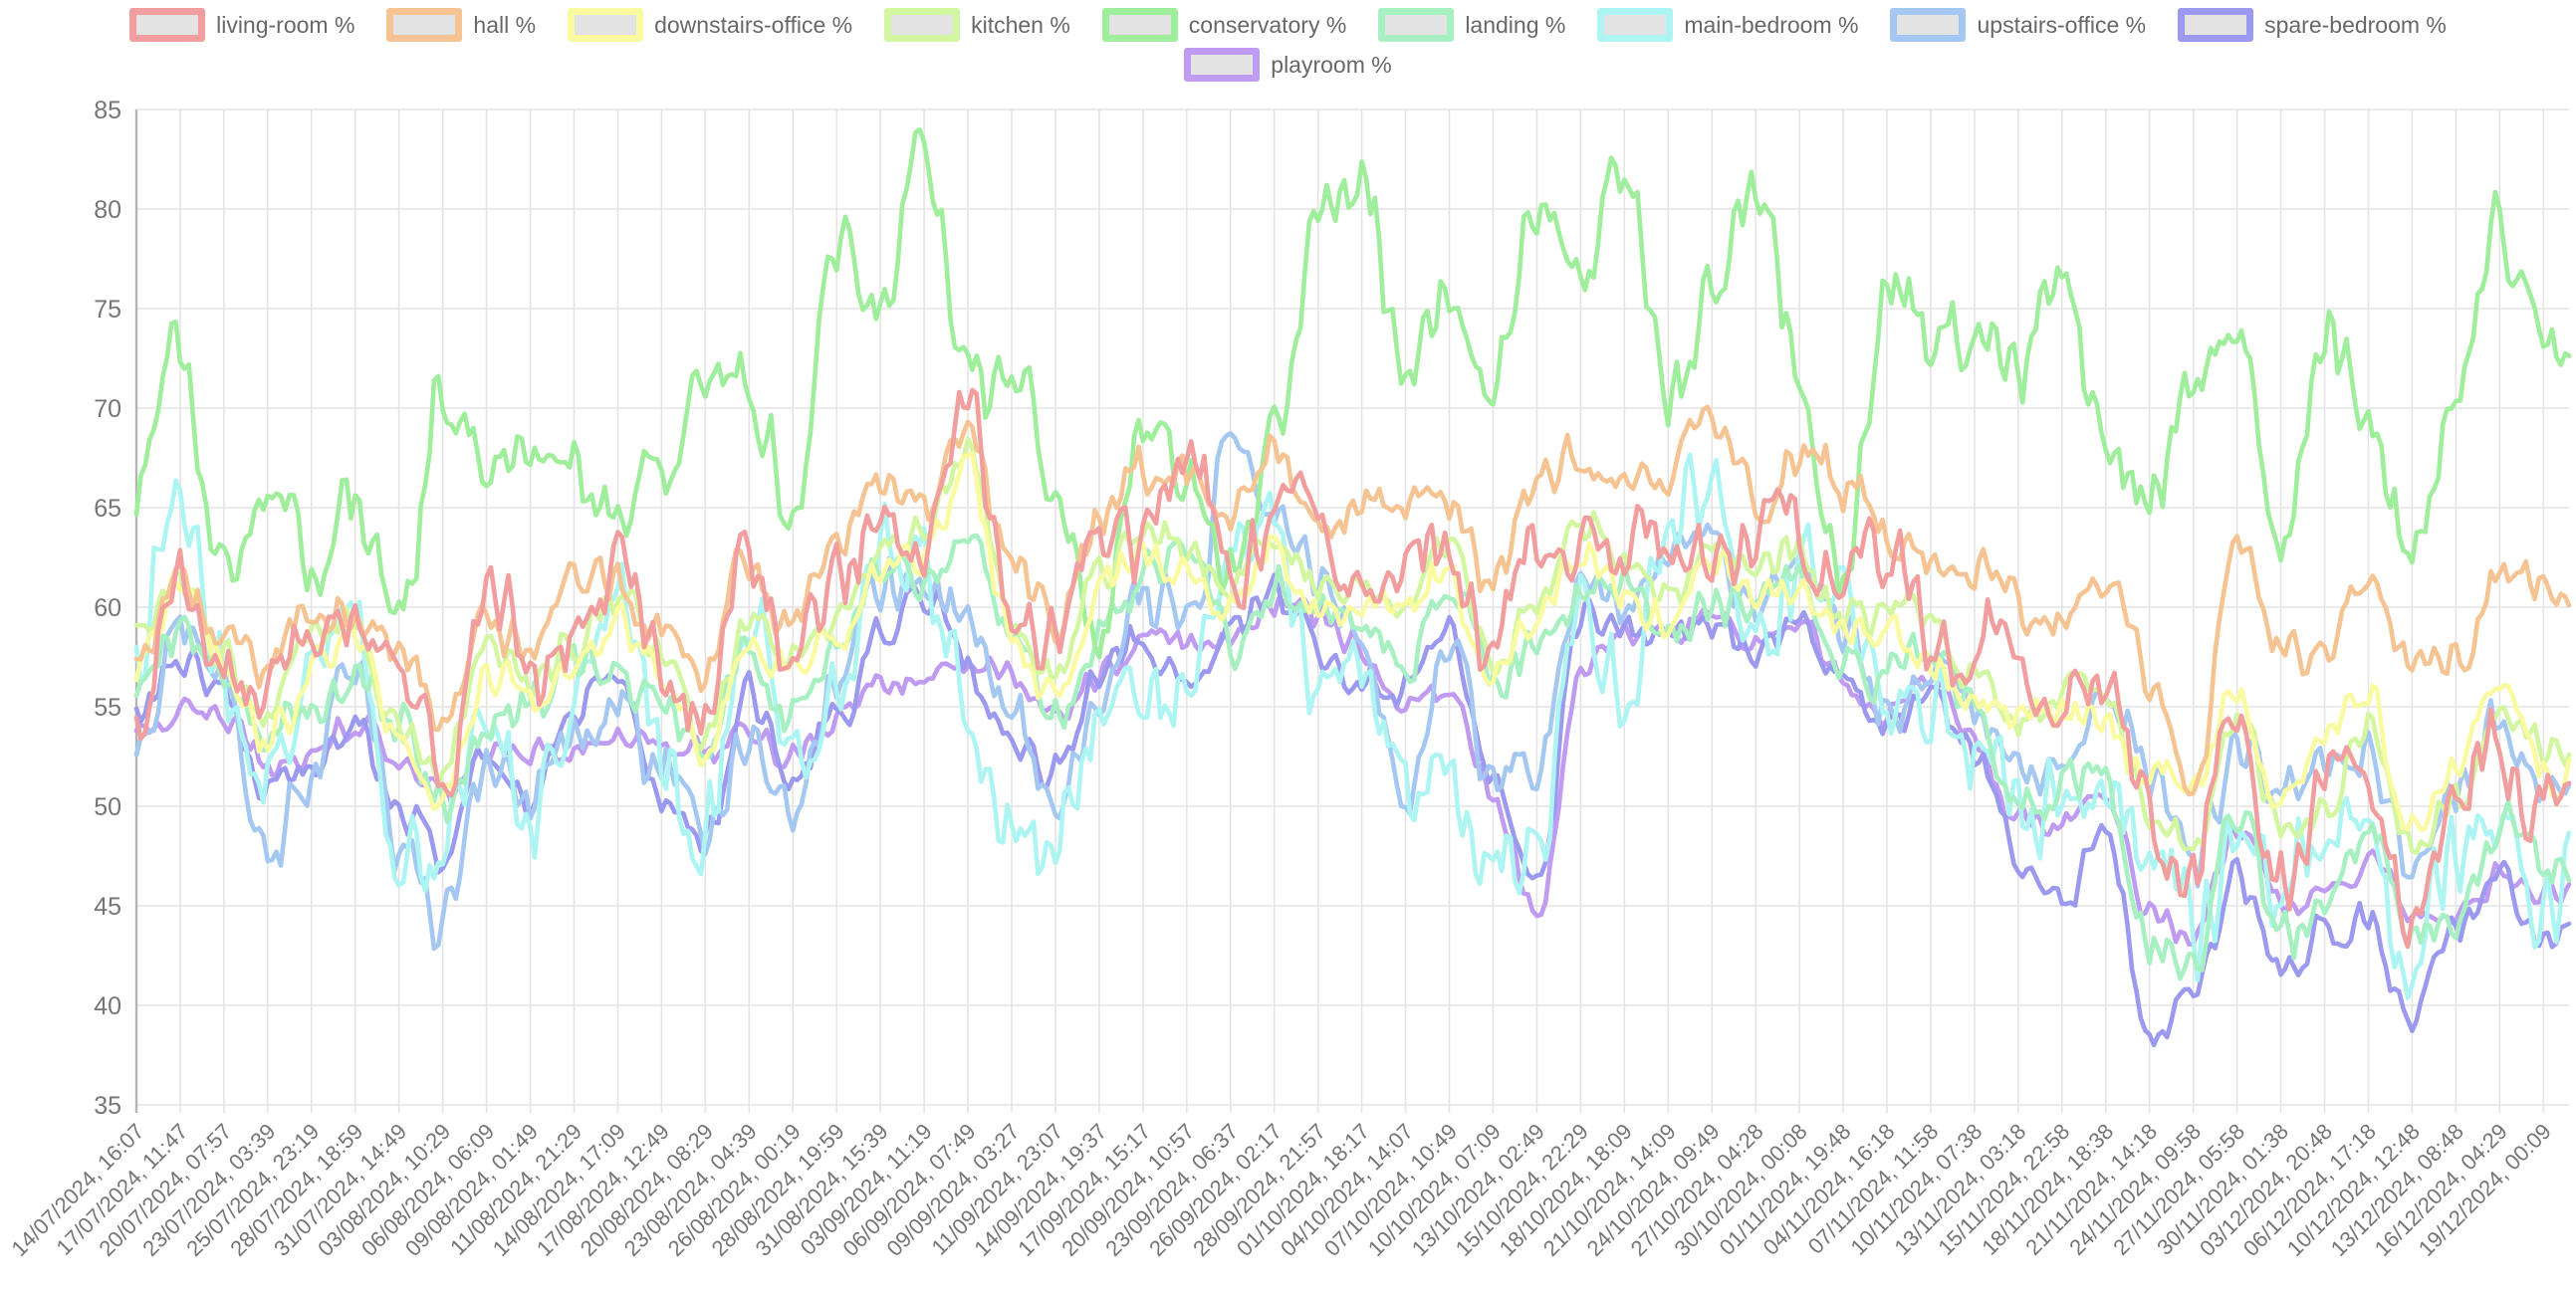 The width and height of the screenshot is (2576, 1297). Describe the element at coordinates (107, 310) in the screenshot. I see `svg-text: 75` at that location.